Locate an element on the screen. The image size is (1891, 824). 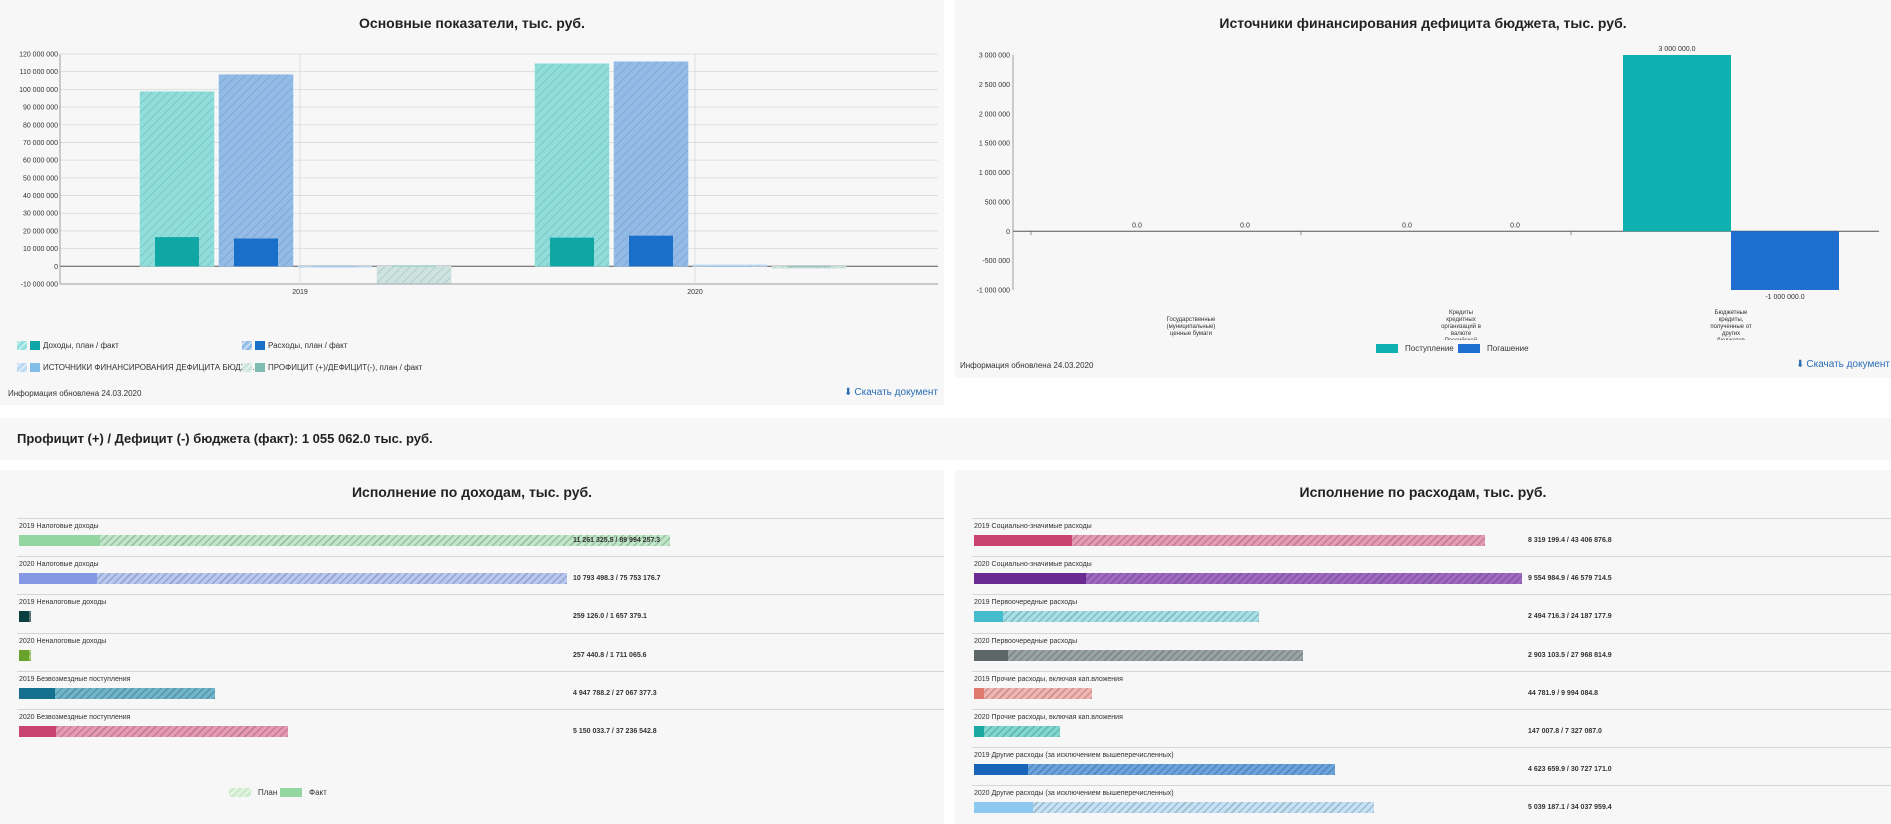
x-tick-label: кредиты, is located at coordinates (1731, 320).